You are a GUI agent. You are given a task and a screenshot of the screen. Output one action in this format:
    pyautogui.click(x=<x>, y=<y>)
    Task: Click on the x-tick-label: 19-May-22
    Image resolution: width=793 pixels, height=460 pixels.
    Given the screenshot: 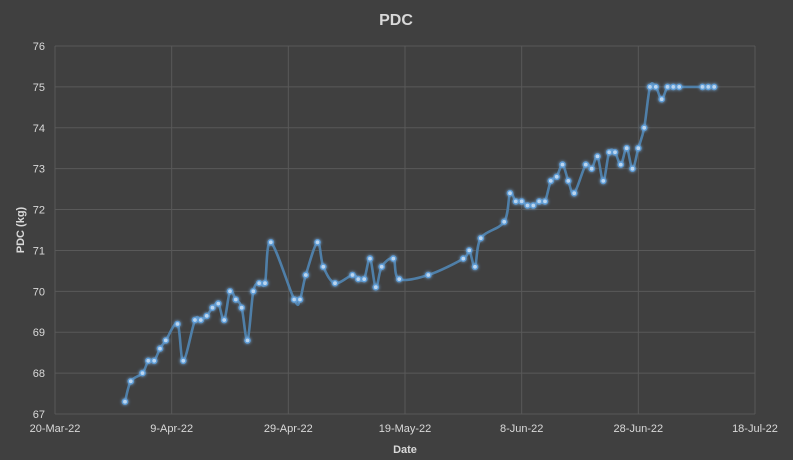 What is the action you would take?
    pyautogui.click(x=405, y=429)
    